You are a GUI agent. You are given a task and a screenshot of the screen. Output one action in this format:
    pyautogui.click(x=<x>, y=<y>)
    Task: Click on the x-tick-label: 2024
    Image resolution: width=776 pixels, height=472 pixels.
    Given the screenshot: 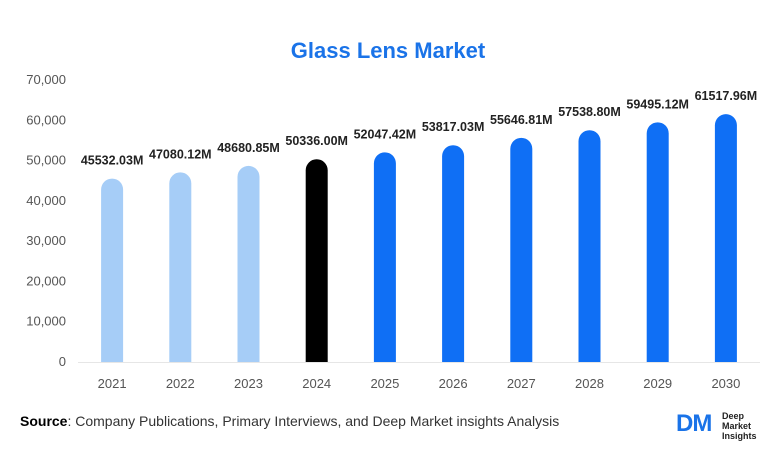 What is the action you would take?
    pyautogui.click(x=316, y=383)
    